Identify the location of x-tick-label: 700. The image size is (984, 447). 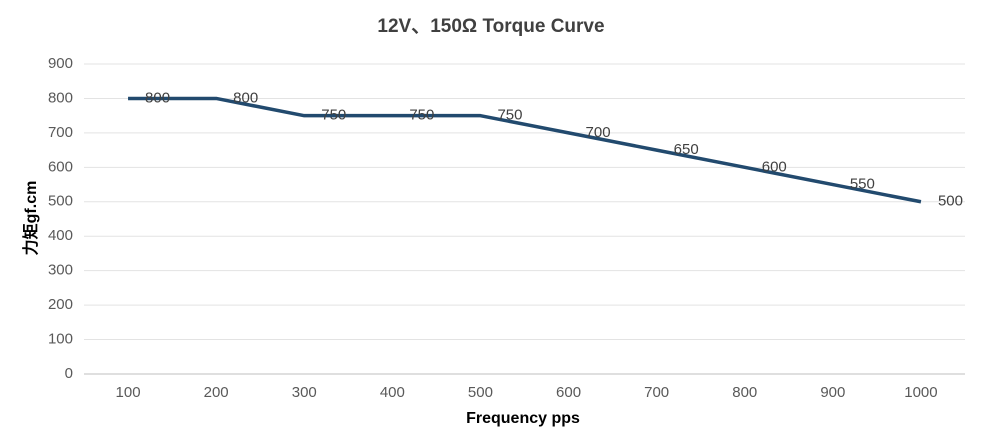
(656, 392).